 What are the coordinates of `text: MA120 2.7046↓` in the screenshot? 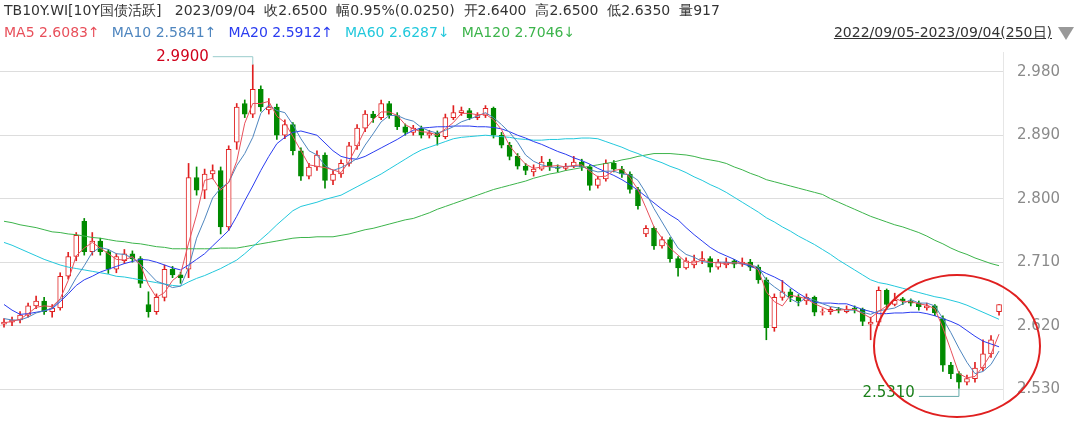 It's located at (518, 32).